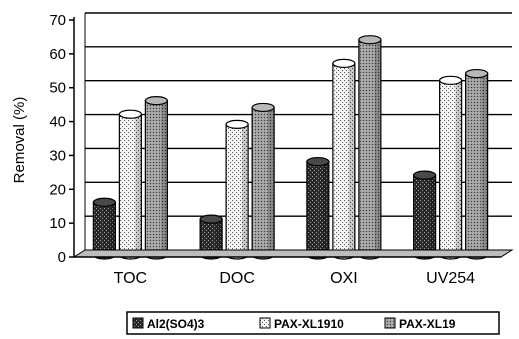 The width and height of the screenshot is (519, 339). Describe the element at coordinates (370, 147) in the screenshot. I see `bar-PAX-XL19-OXI` at that location.